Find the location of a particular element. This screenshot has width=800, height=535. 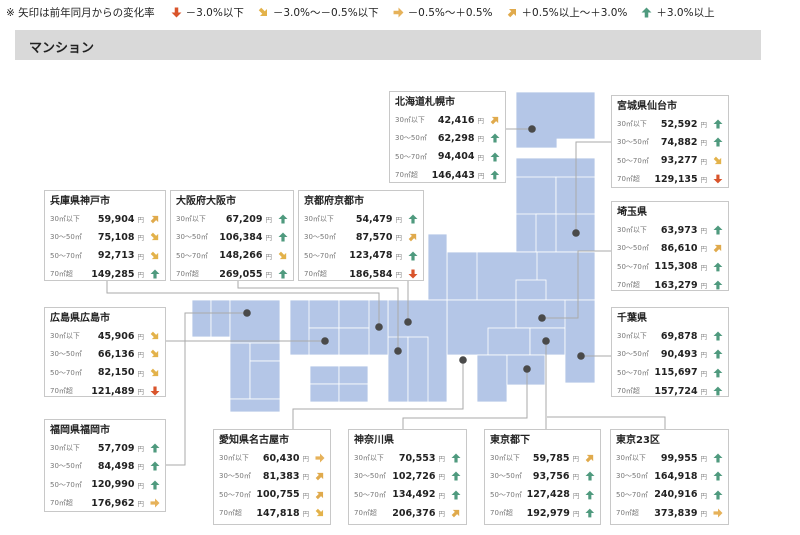

marker-hiroshima is located at coordinates (325, 341).